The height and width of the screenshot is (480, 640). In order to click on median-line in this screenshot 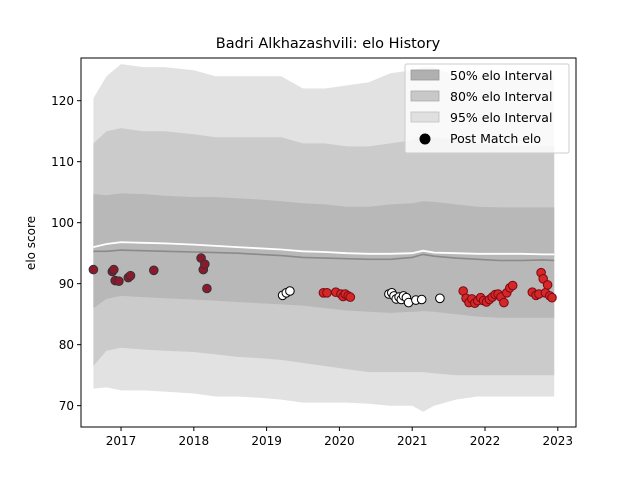, I will do `click(324, 255)`.